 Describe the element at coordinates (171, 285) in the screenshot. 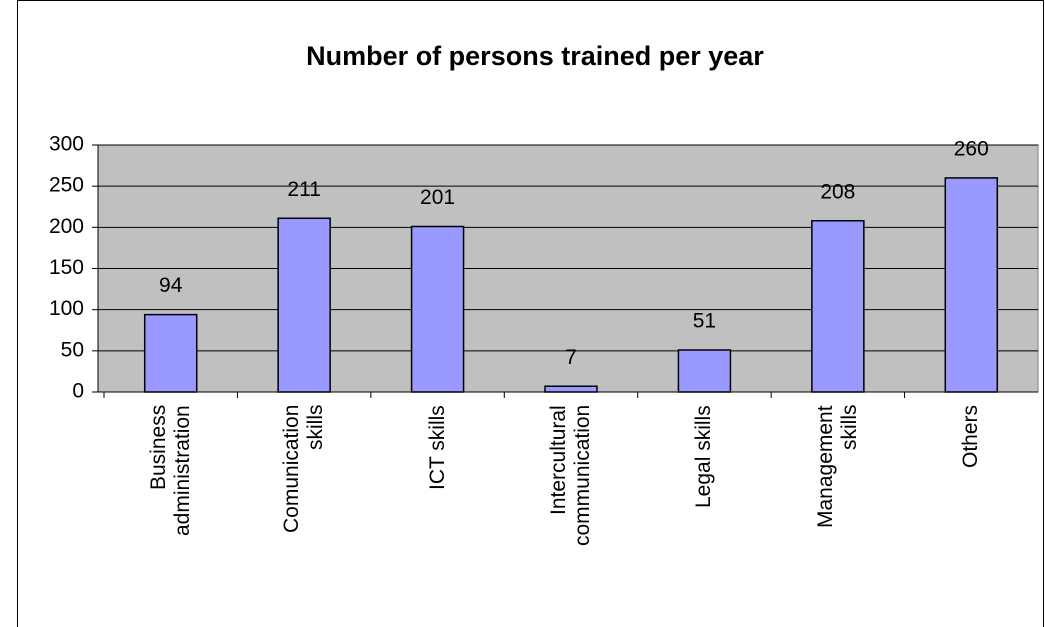

I see `value-label: 94` at that location.